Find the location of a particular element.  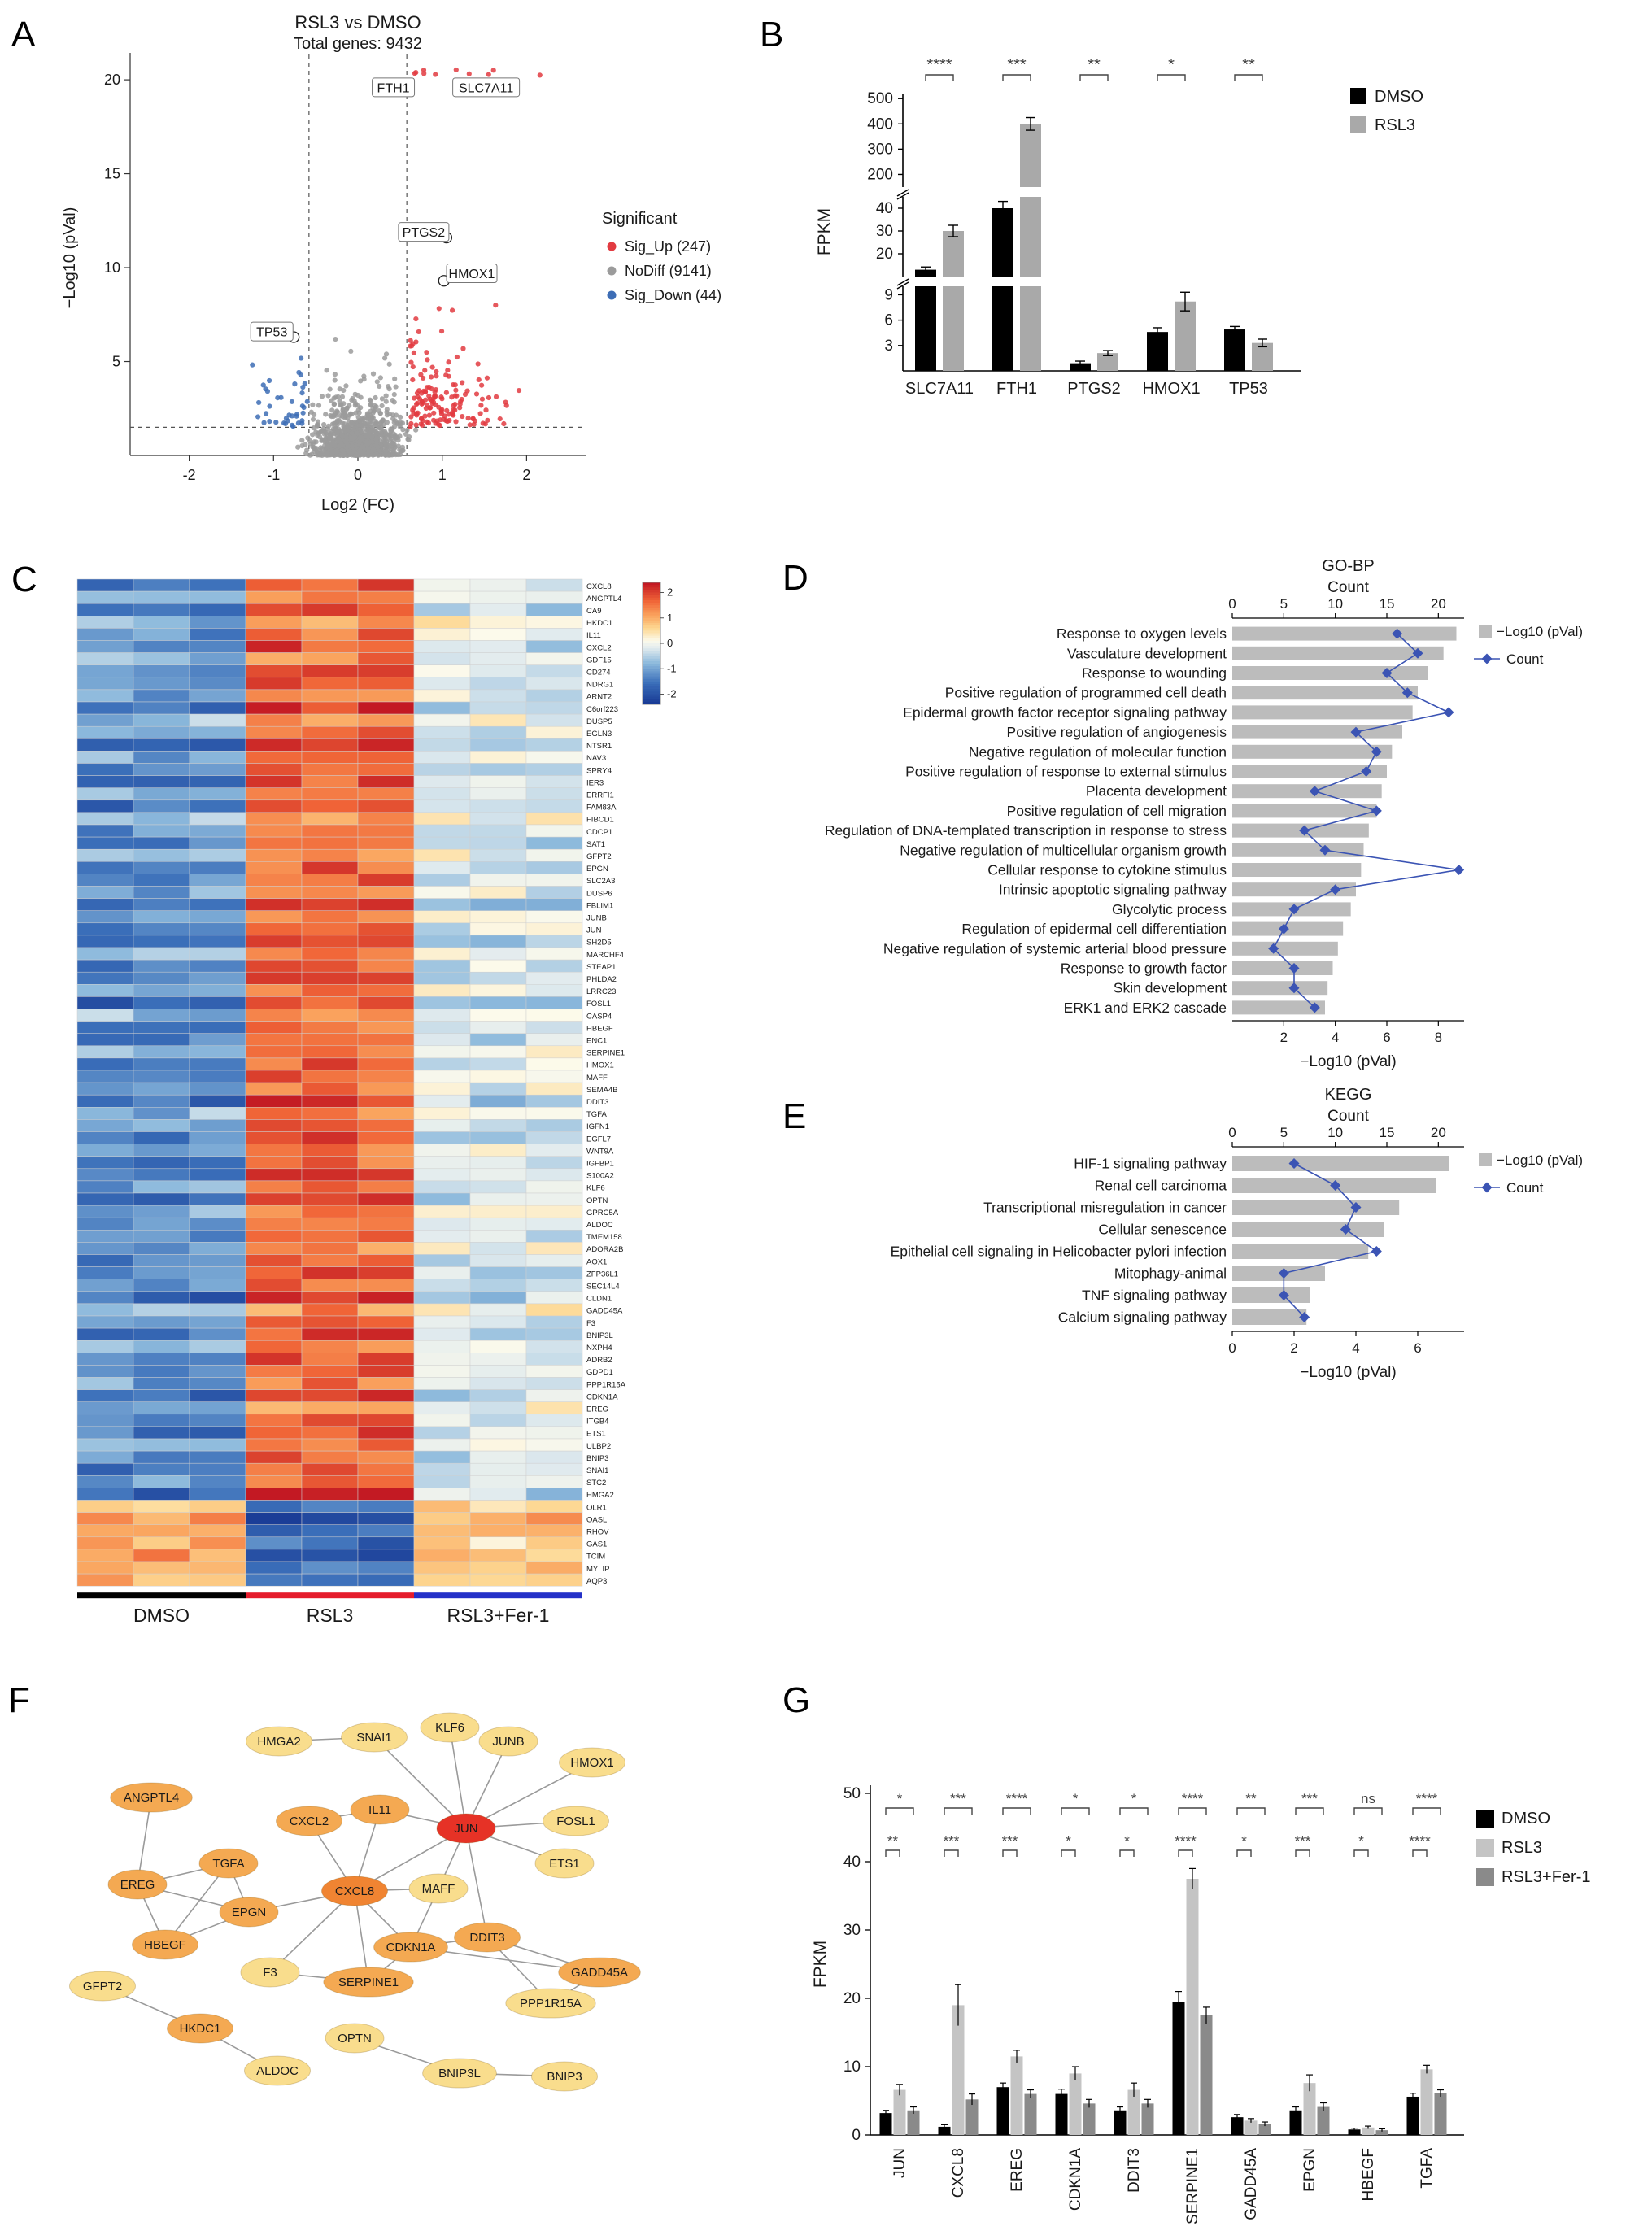

heatmap-gene-label: CDCP1 is located at coordinates (599, 832).